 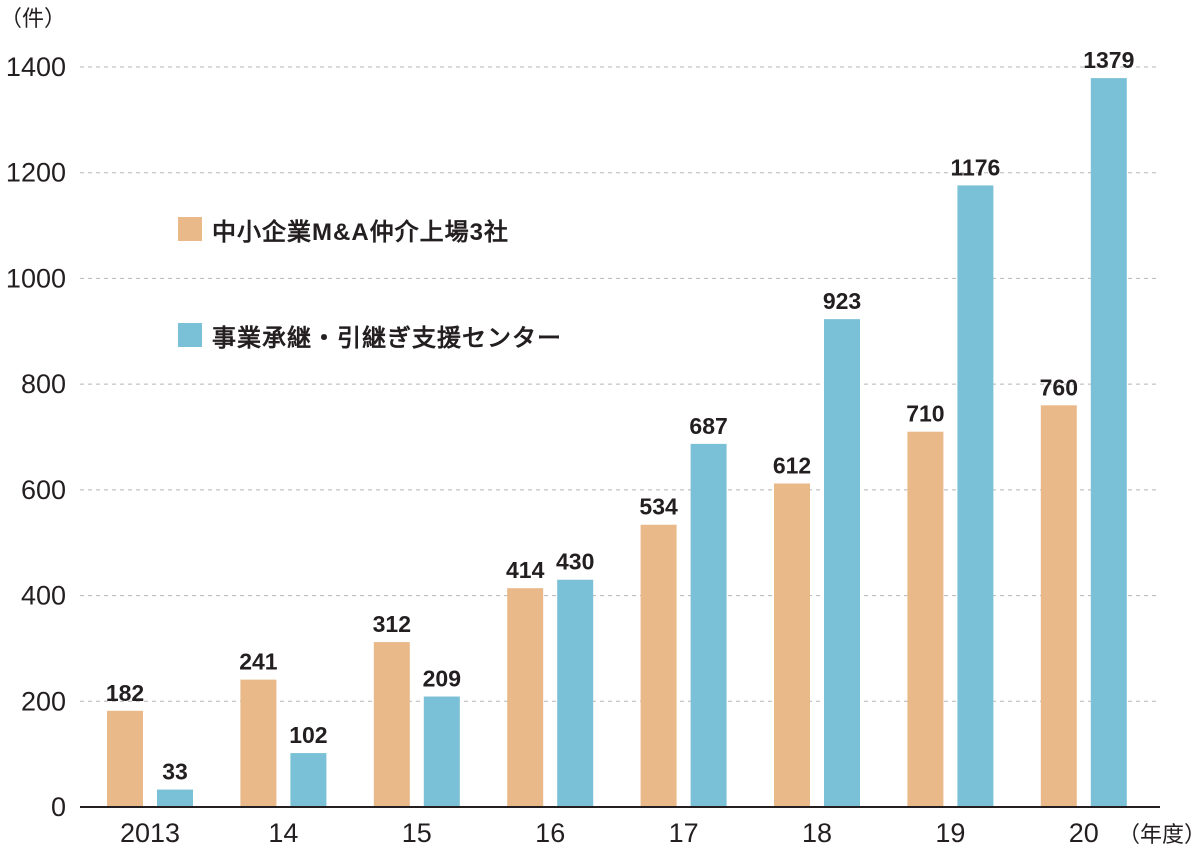 What do you see at coordinates (925, 414) in the screenshot?
I see `data-label-s0-19: 710` at bounding box center [925, 414].